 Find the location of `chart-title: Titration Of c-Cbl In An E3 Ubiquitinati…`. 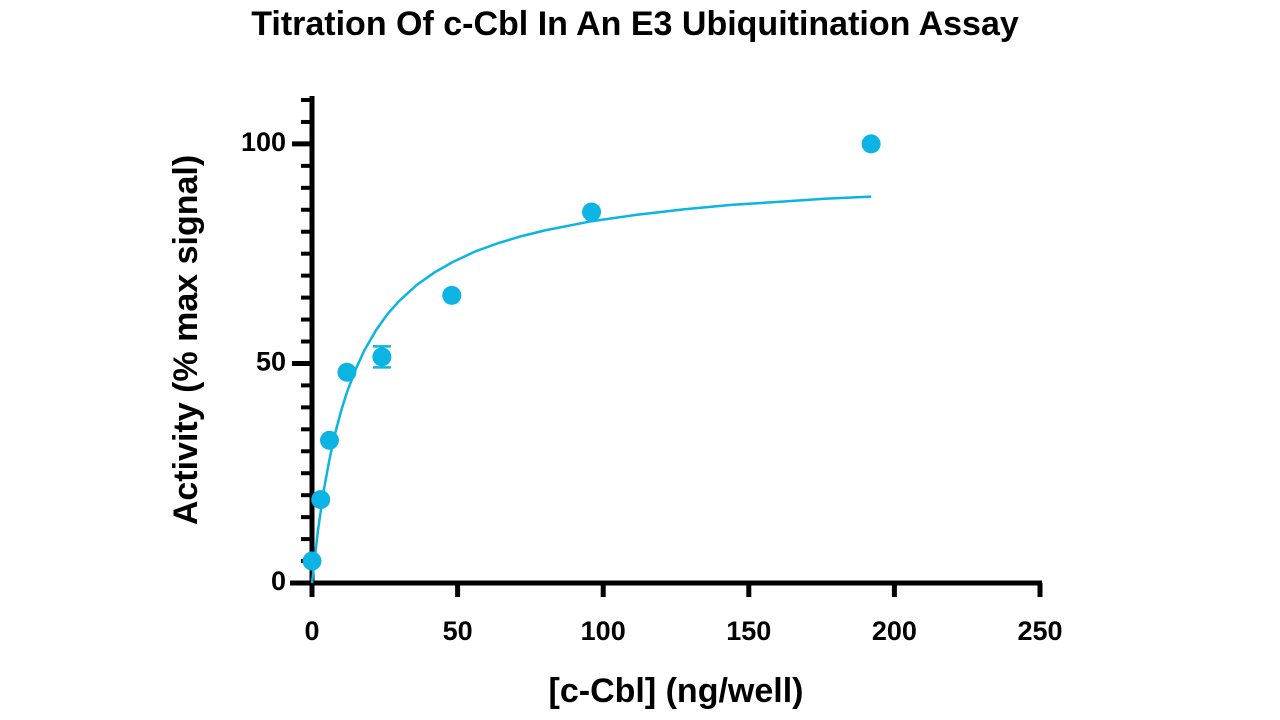

chart-title: Titration Of c-Cbl In An E3 Ubiquitinati… is located at coordinates (635, 24).